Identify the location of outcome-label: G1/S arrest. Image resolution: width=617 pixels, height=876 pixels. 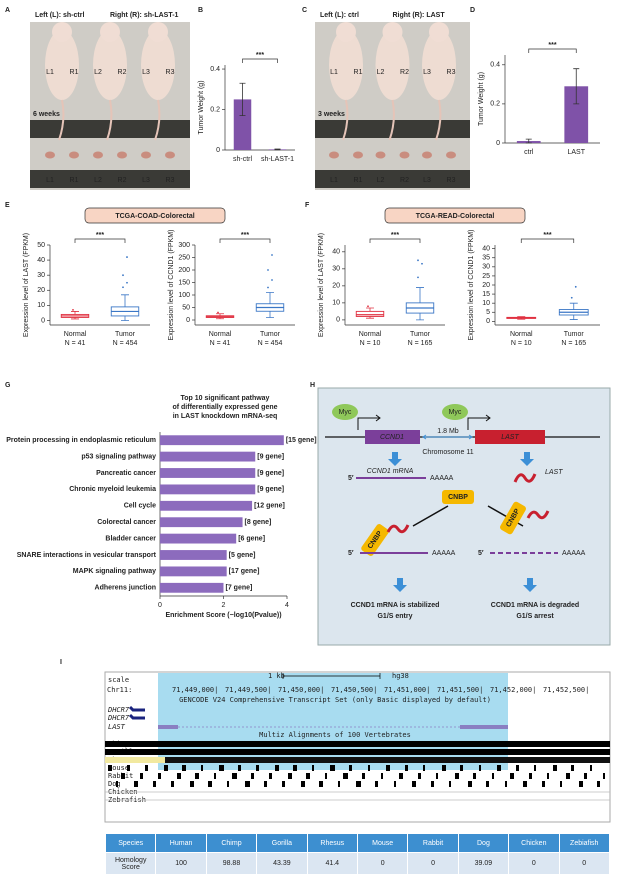
(535, 616).